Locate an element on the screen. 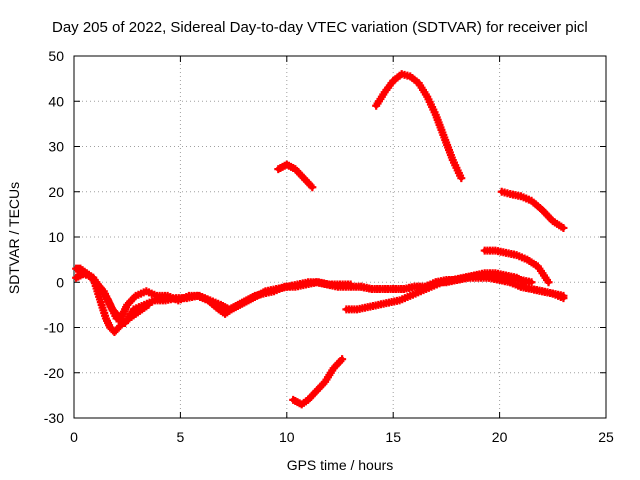 The height and width of the screenshot is (480, 640). x-tick-label: 15 is located at coordinates (393, 437).